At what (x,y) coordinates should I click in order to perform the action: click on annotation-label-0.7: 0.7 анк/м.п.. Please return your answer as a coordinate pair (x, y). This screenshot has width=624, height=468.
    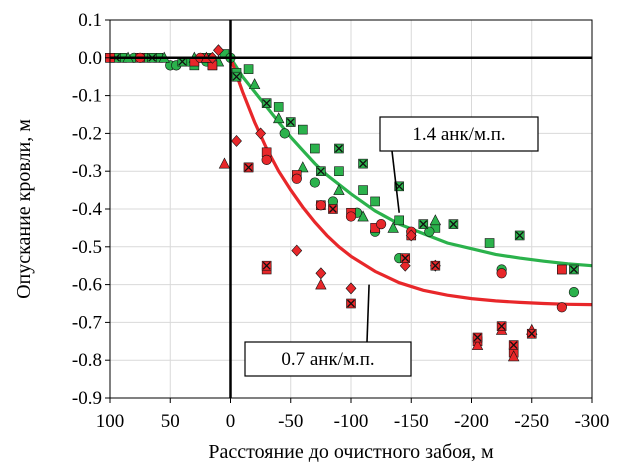
    Looking at the image, I should click on (327, 359).